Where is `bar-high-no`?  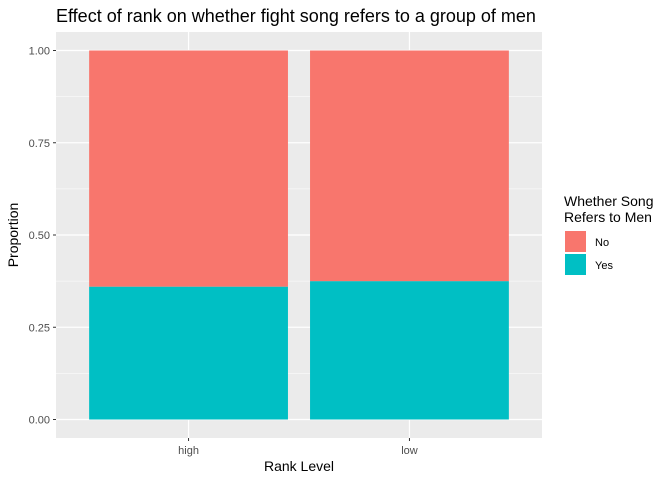
bar-high-no is located at coordinates (188, 168).